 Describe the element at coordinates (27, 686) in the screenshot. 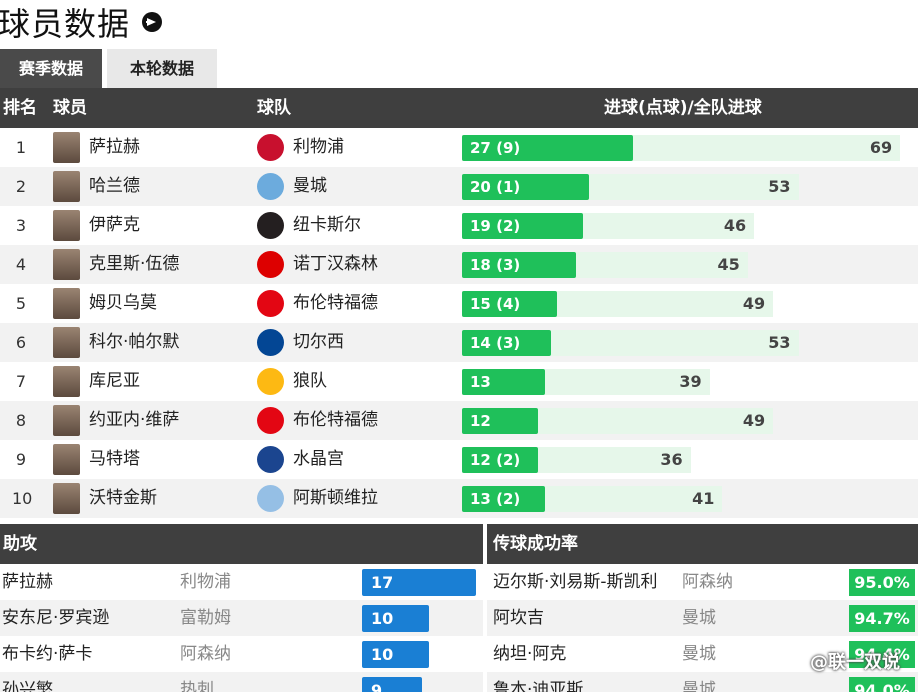

I see `player-name: 孙兴慜` at that location.